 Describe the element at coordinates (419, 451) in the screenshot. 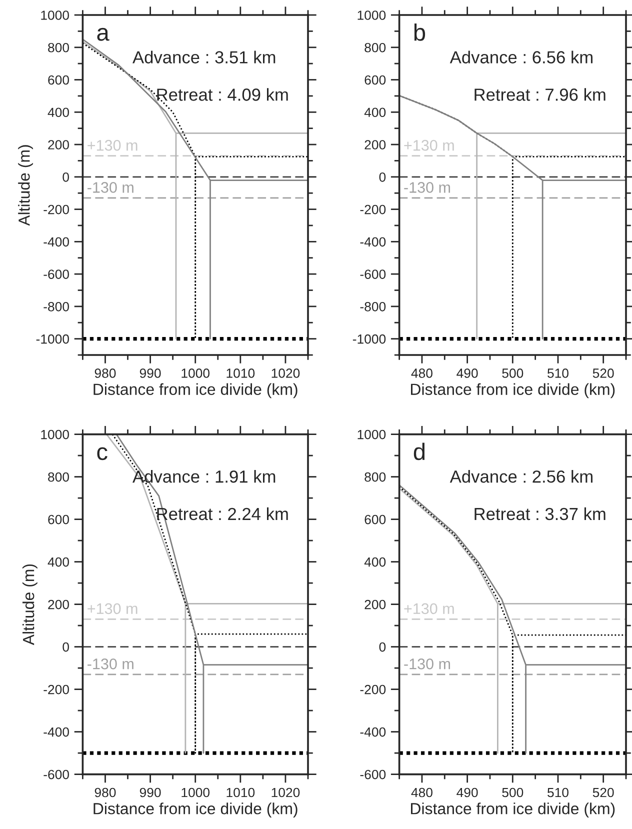

I see `annotation: d` at that location.